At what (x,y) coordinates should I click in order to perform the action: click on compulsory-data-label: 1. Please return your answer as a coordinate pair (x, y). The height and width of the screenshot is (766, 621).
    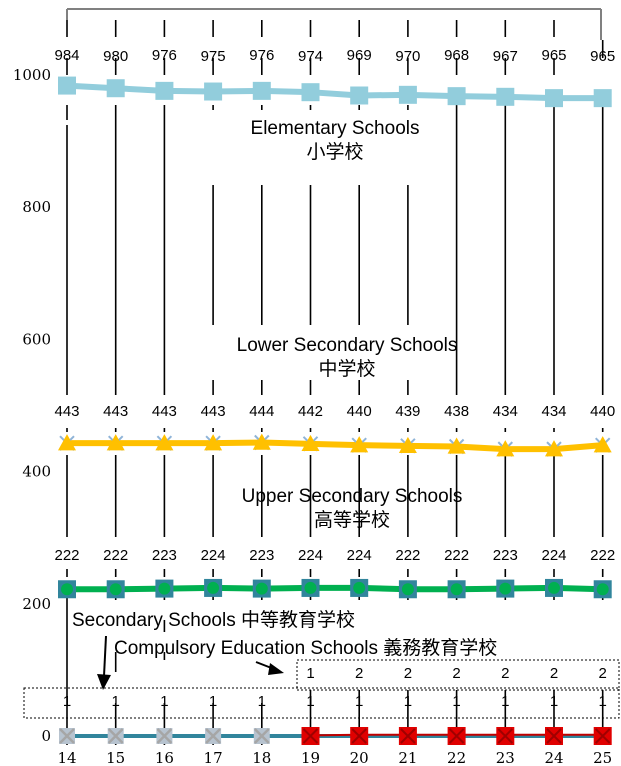
    Looking at the image, I should click on (310, 673).